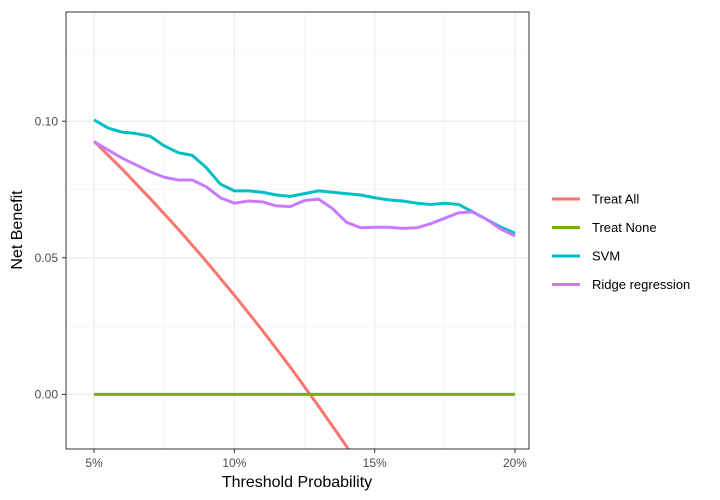  I want to click on legend-label-ridge-regression: Ridge regression, so click(641, 284).